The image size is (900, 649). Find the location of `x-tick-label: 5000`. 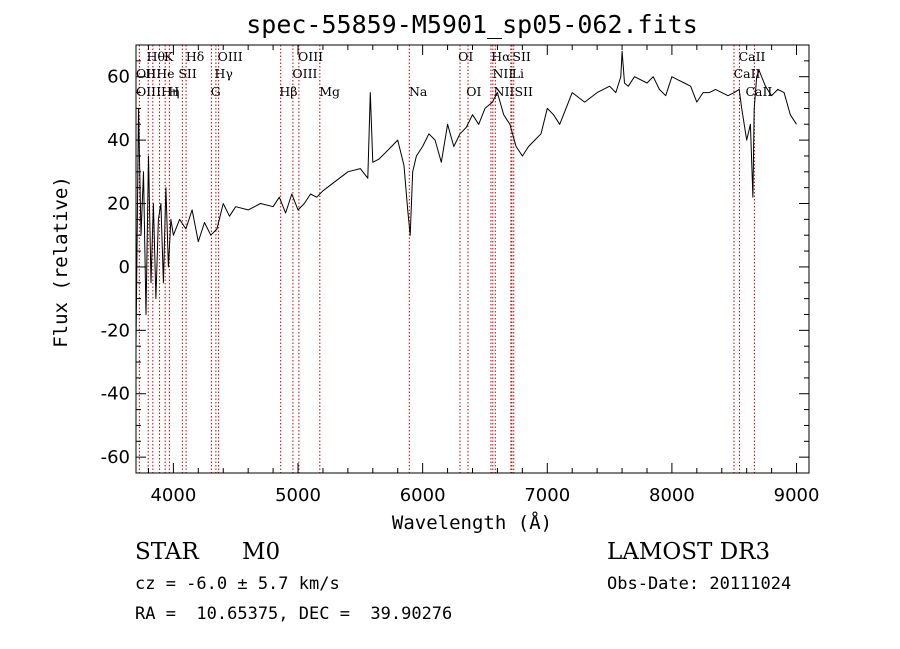

x-tick-label: 5000 is located at coordinates (298, 495).